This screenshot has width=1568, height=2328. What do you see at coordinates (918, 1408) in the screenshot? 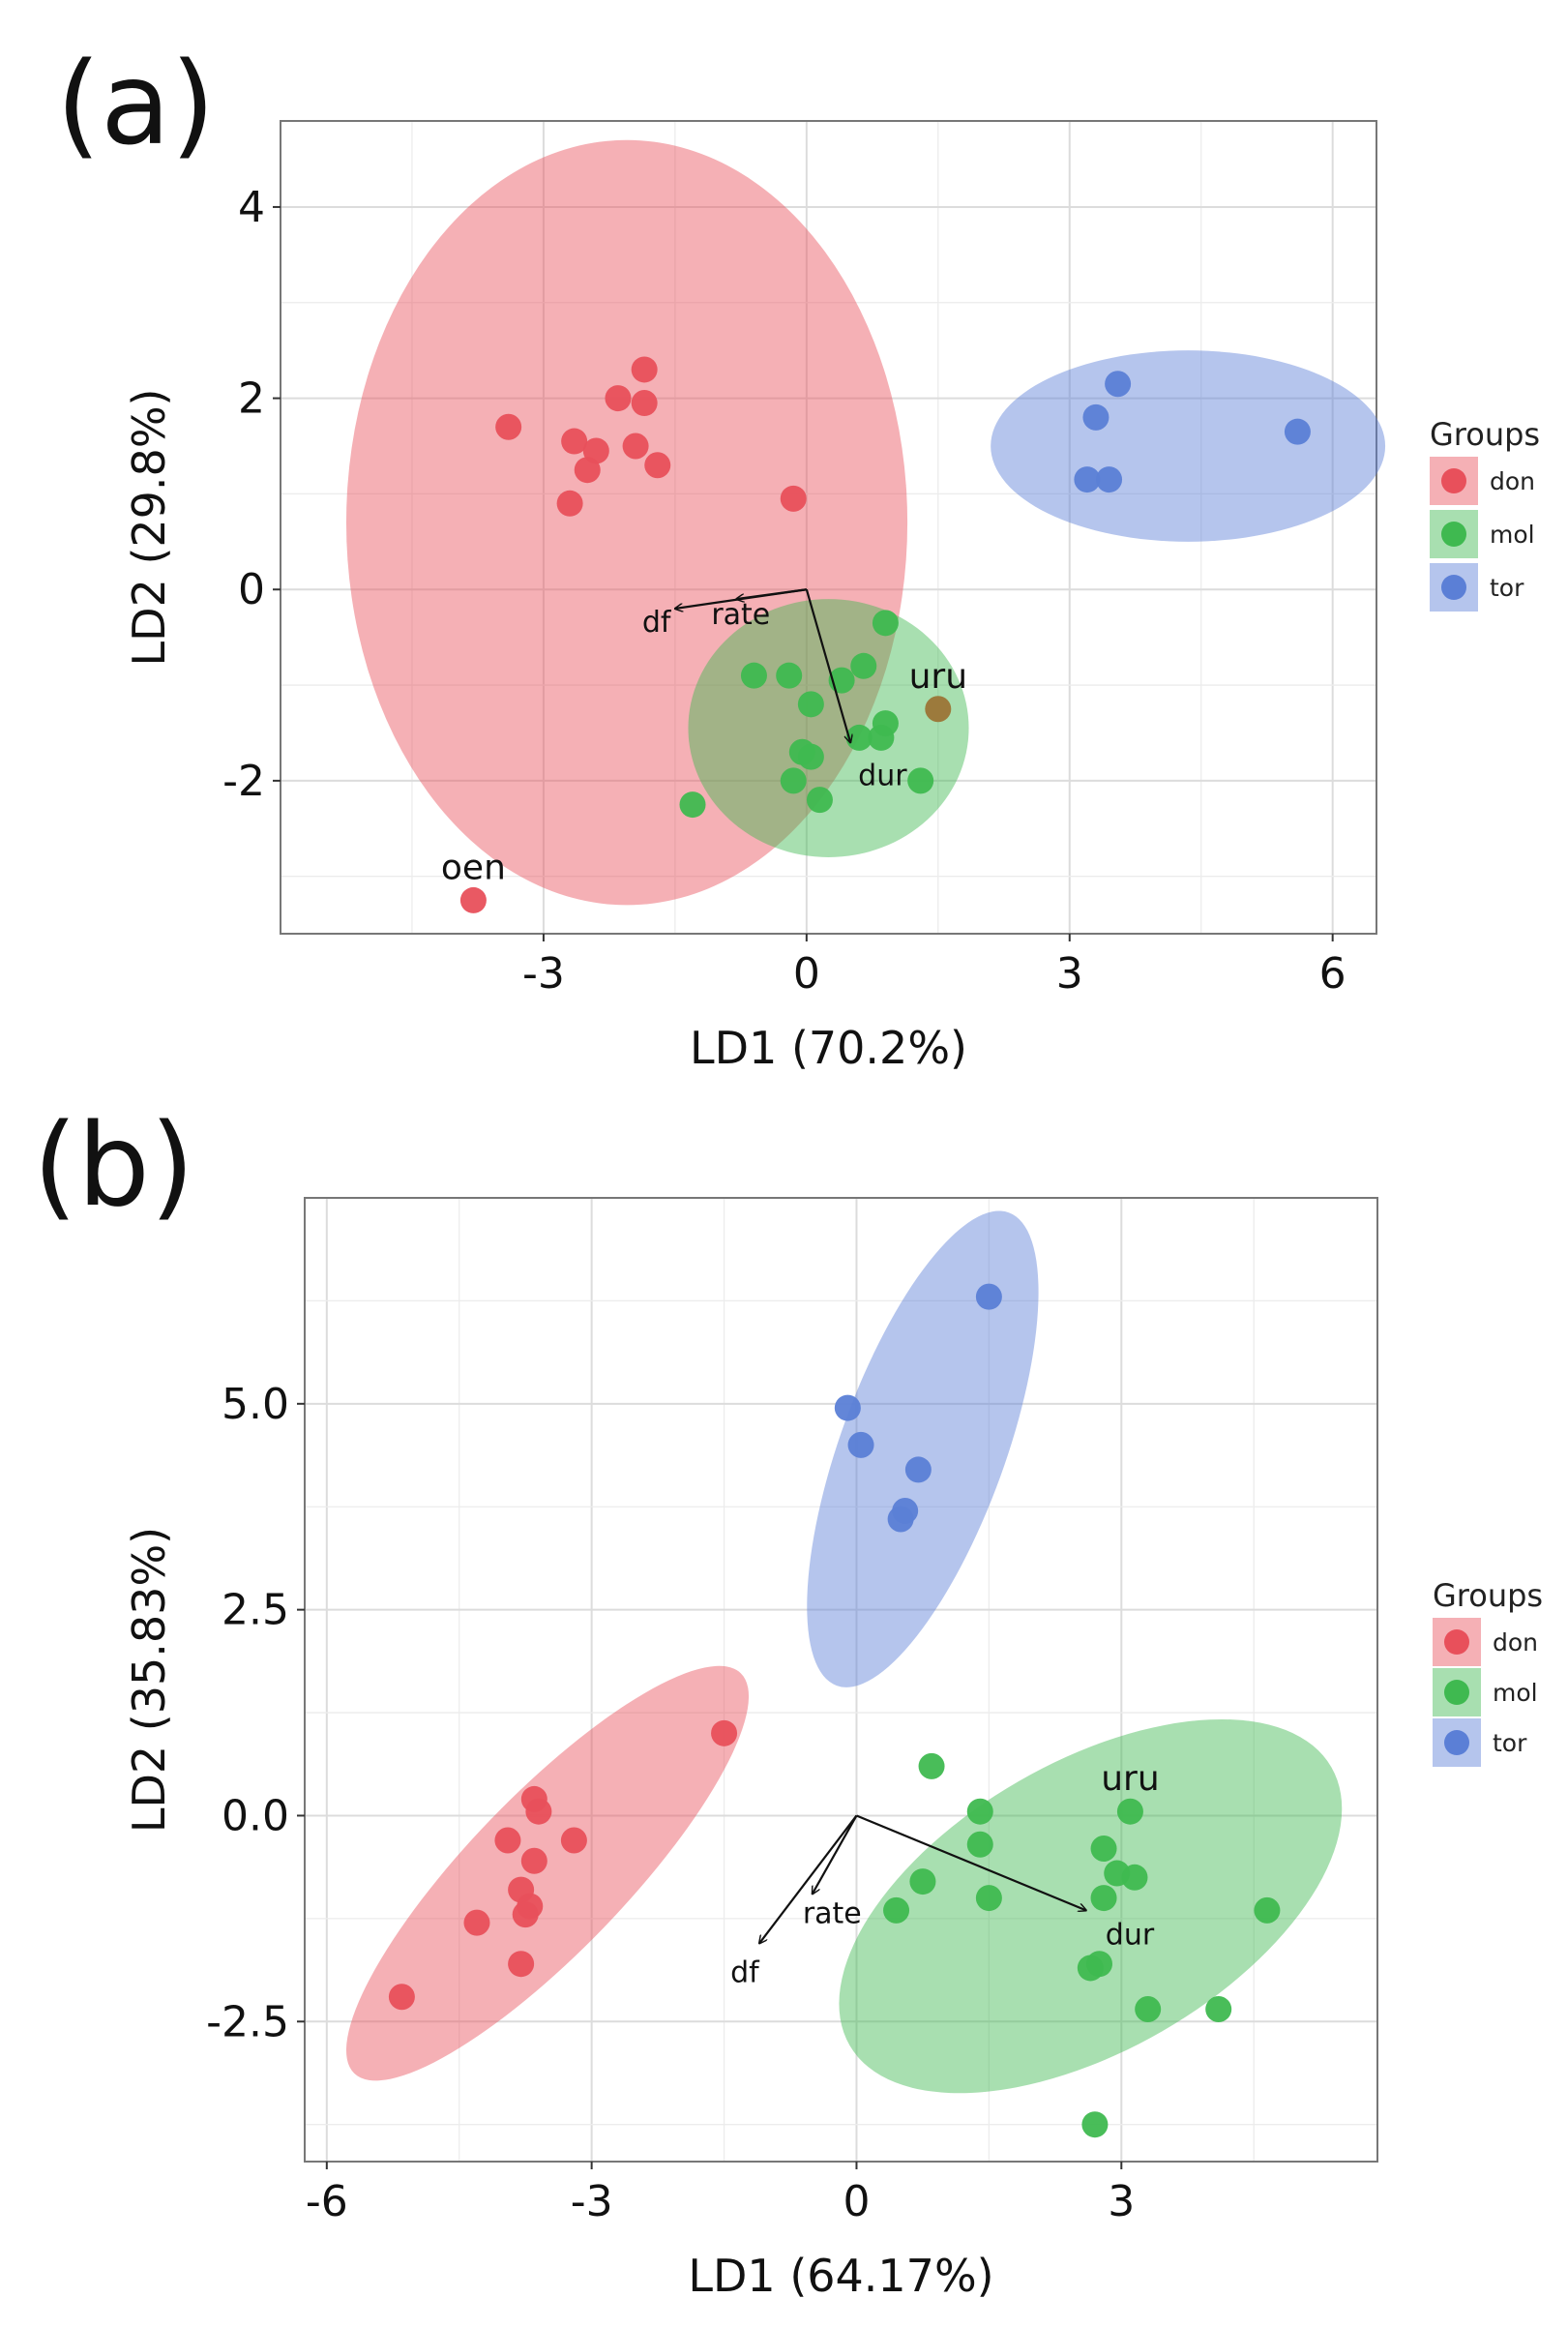
I see `series-tor` at bounding box center [918, 1408].